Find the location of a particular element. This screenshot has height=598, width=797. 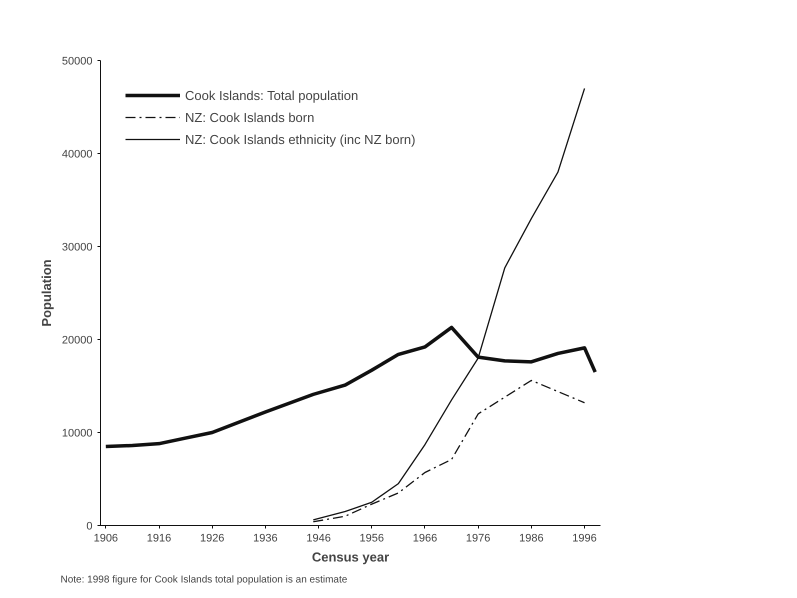

x-tick-label: 1956 is located at coordinates (372, 538).